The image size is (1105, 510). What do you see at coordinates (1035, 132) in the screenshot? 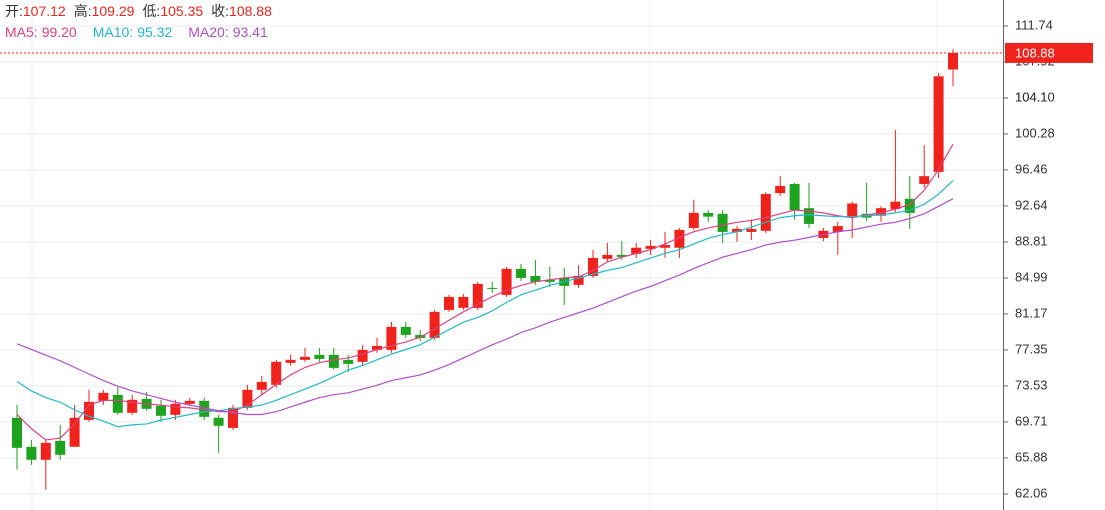
I see `y-tick-label: 100.28` at bounding box center [1035, 132].